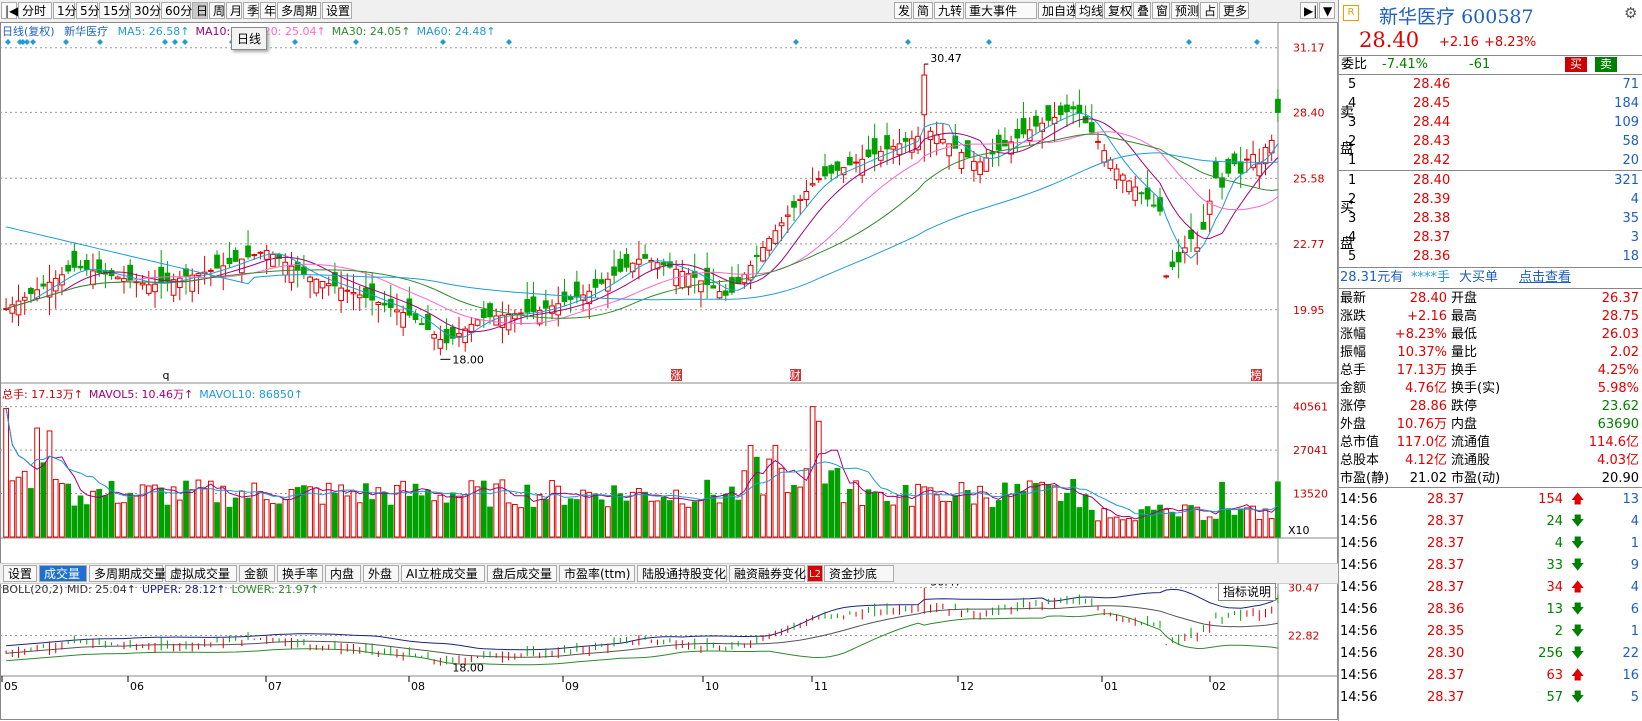  What do you see at coordinates (682, 573) in the screenshot?
I see `indicator-tab-11: 陆股通持股变化` at bounding box center [682, 573].